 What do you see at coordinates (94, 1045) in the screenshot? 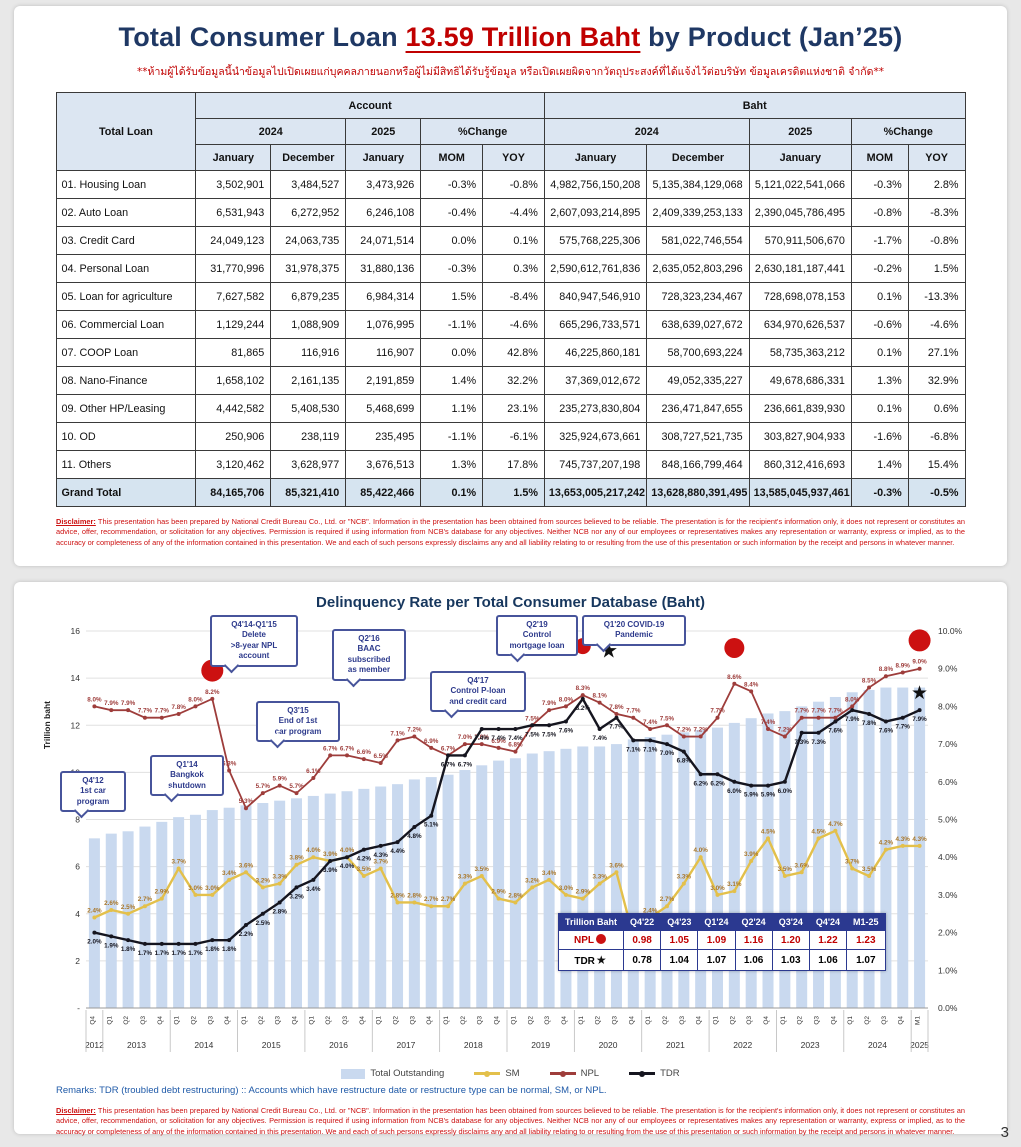
I see `svg-text: 2012` at bounding box center [94, 1045].